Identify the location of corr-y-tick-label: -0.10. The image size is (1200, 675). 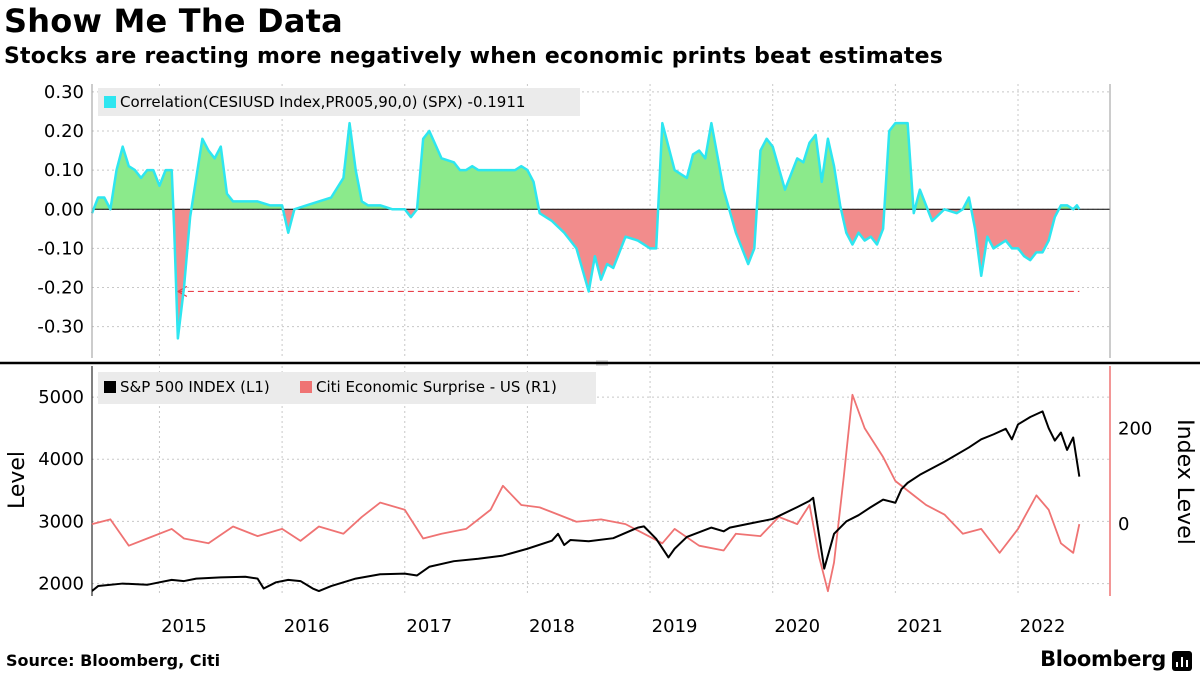
(60, 248).